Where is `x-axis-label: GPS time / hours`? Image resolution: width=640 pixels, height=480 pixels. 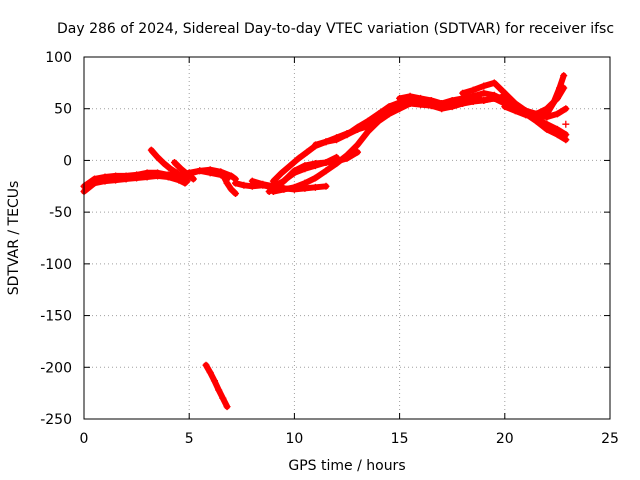
x-axis-label: GPS time / hours is located at coordinates (346, 466).